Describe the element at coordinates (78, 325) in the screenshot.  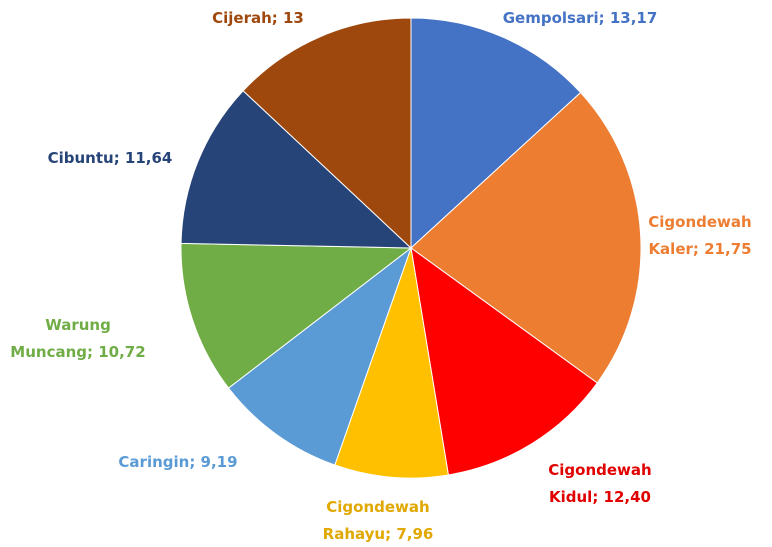
I see `data-label-line: Warung` at that location.